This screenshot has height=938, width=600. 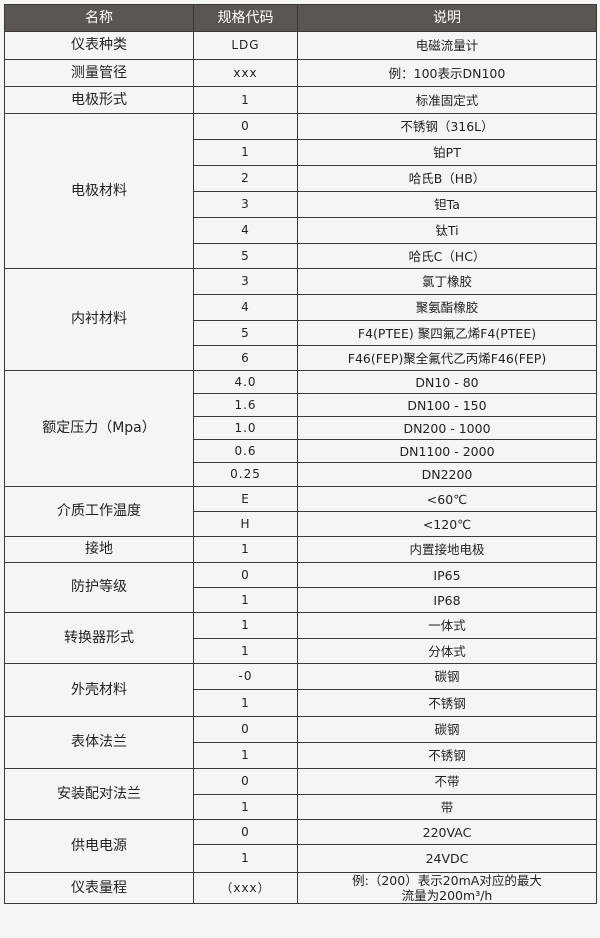 I want to click on spec-desc-cell: 聚氨酯橡胶, so click(x=447, y=307).